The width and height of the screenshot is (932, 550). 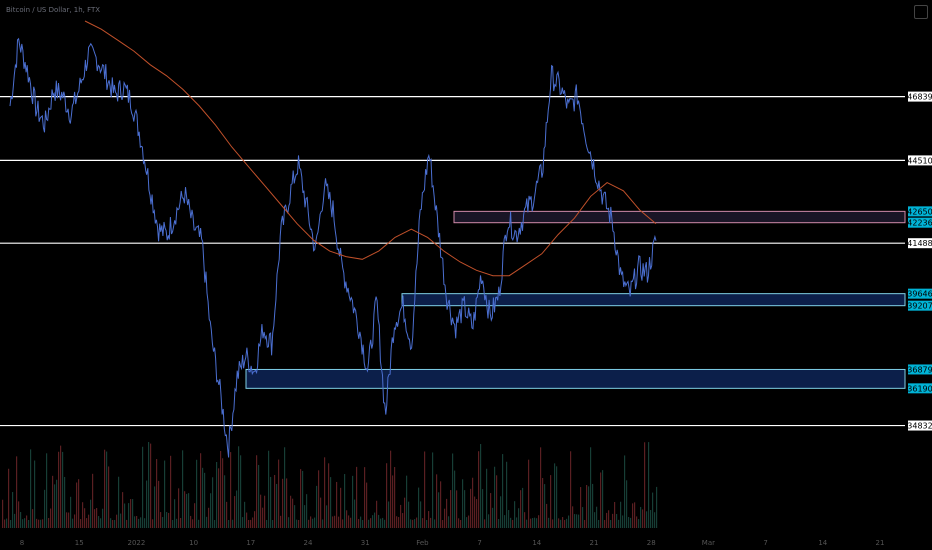 I want to click on chart-settings-icon, so click(x=921, y=12).